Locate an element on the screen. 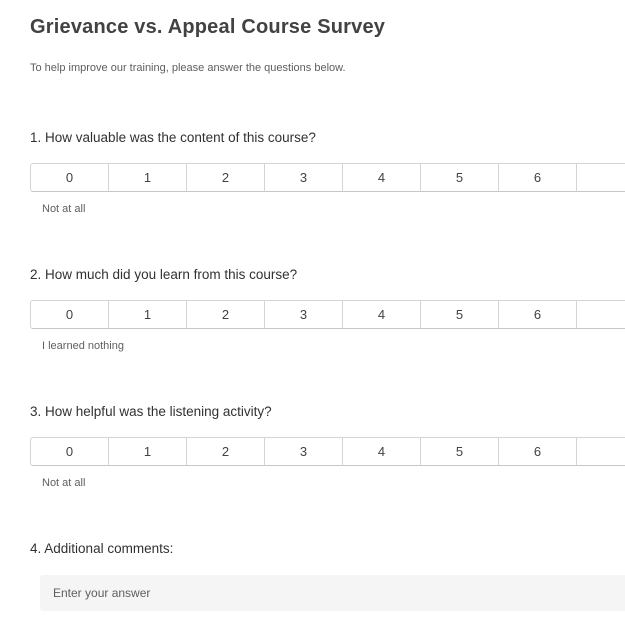 Image resolution: width=625 pixels, height=625 pixels. question-number: 2. is located at coordinates (36, 274).